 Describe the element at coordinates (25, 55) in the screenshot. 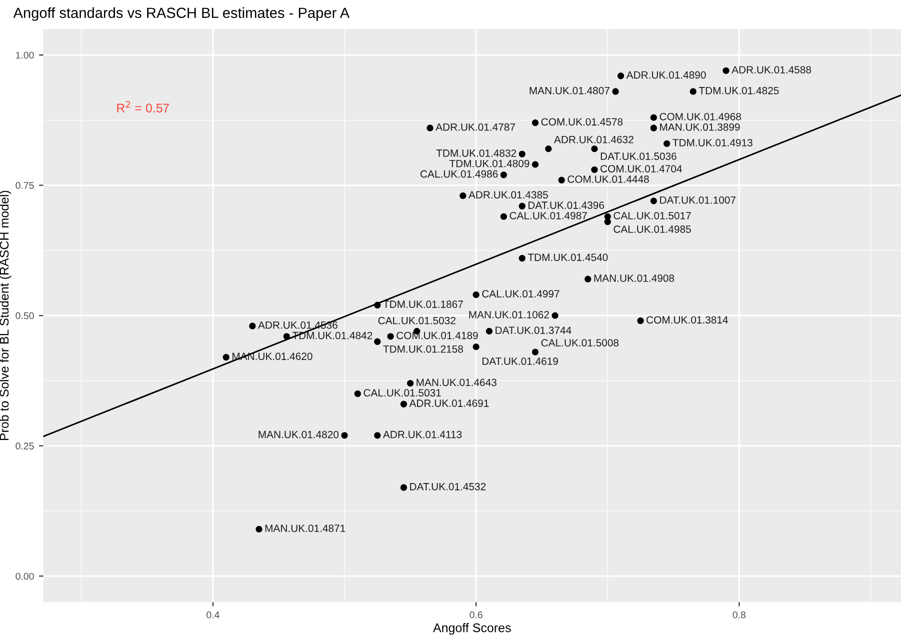

I see `y-tick-label: 1.00` at that location.